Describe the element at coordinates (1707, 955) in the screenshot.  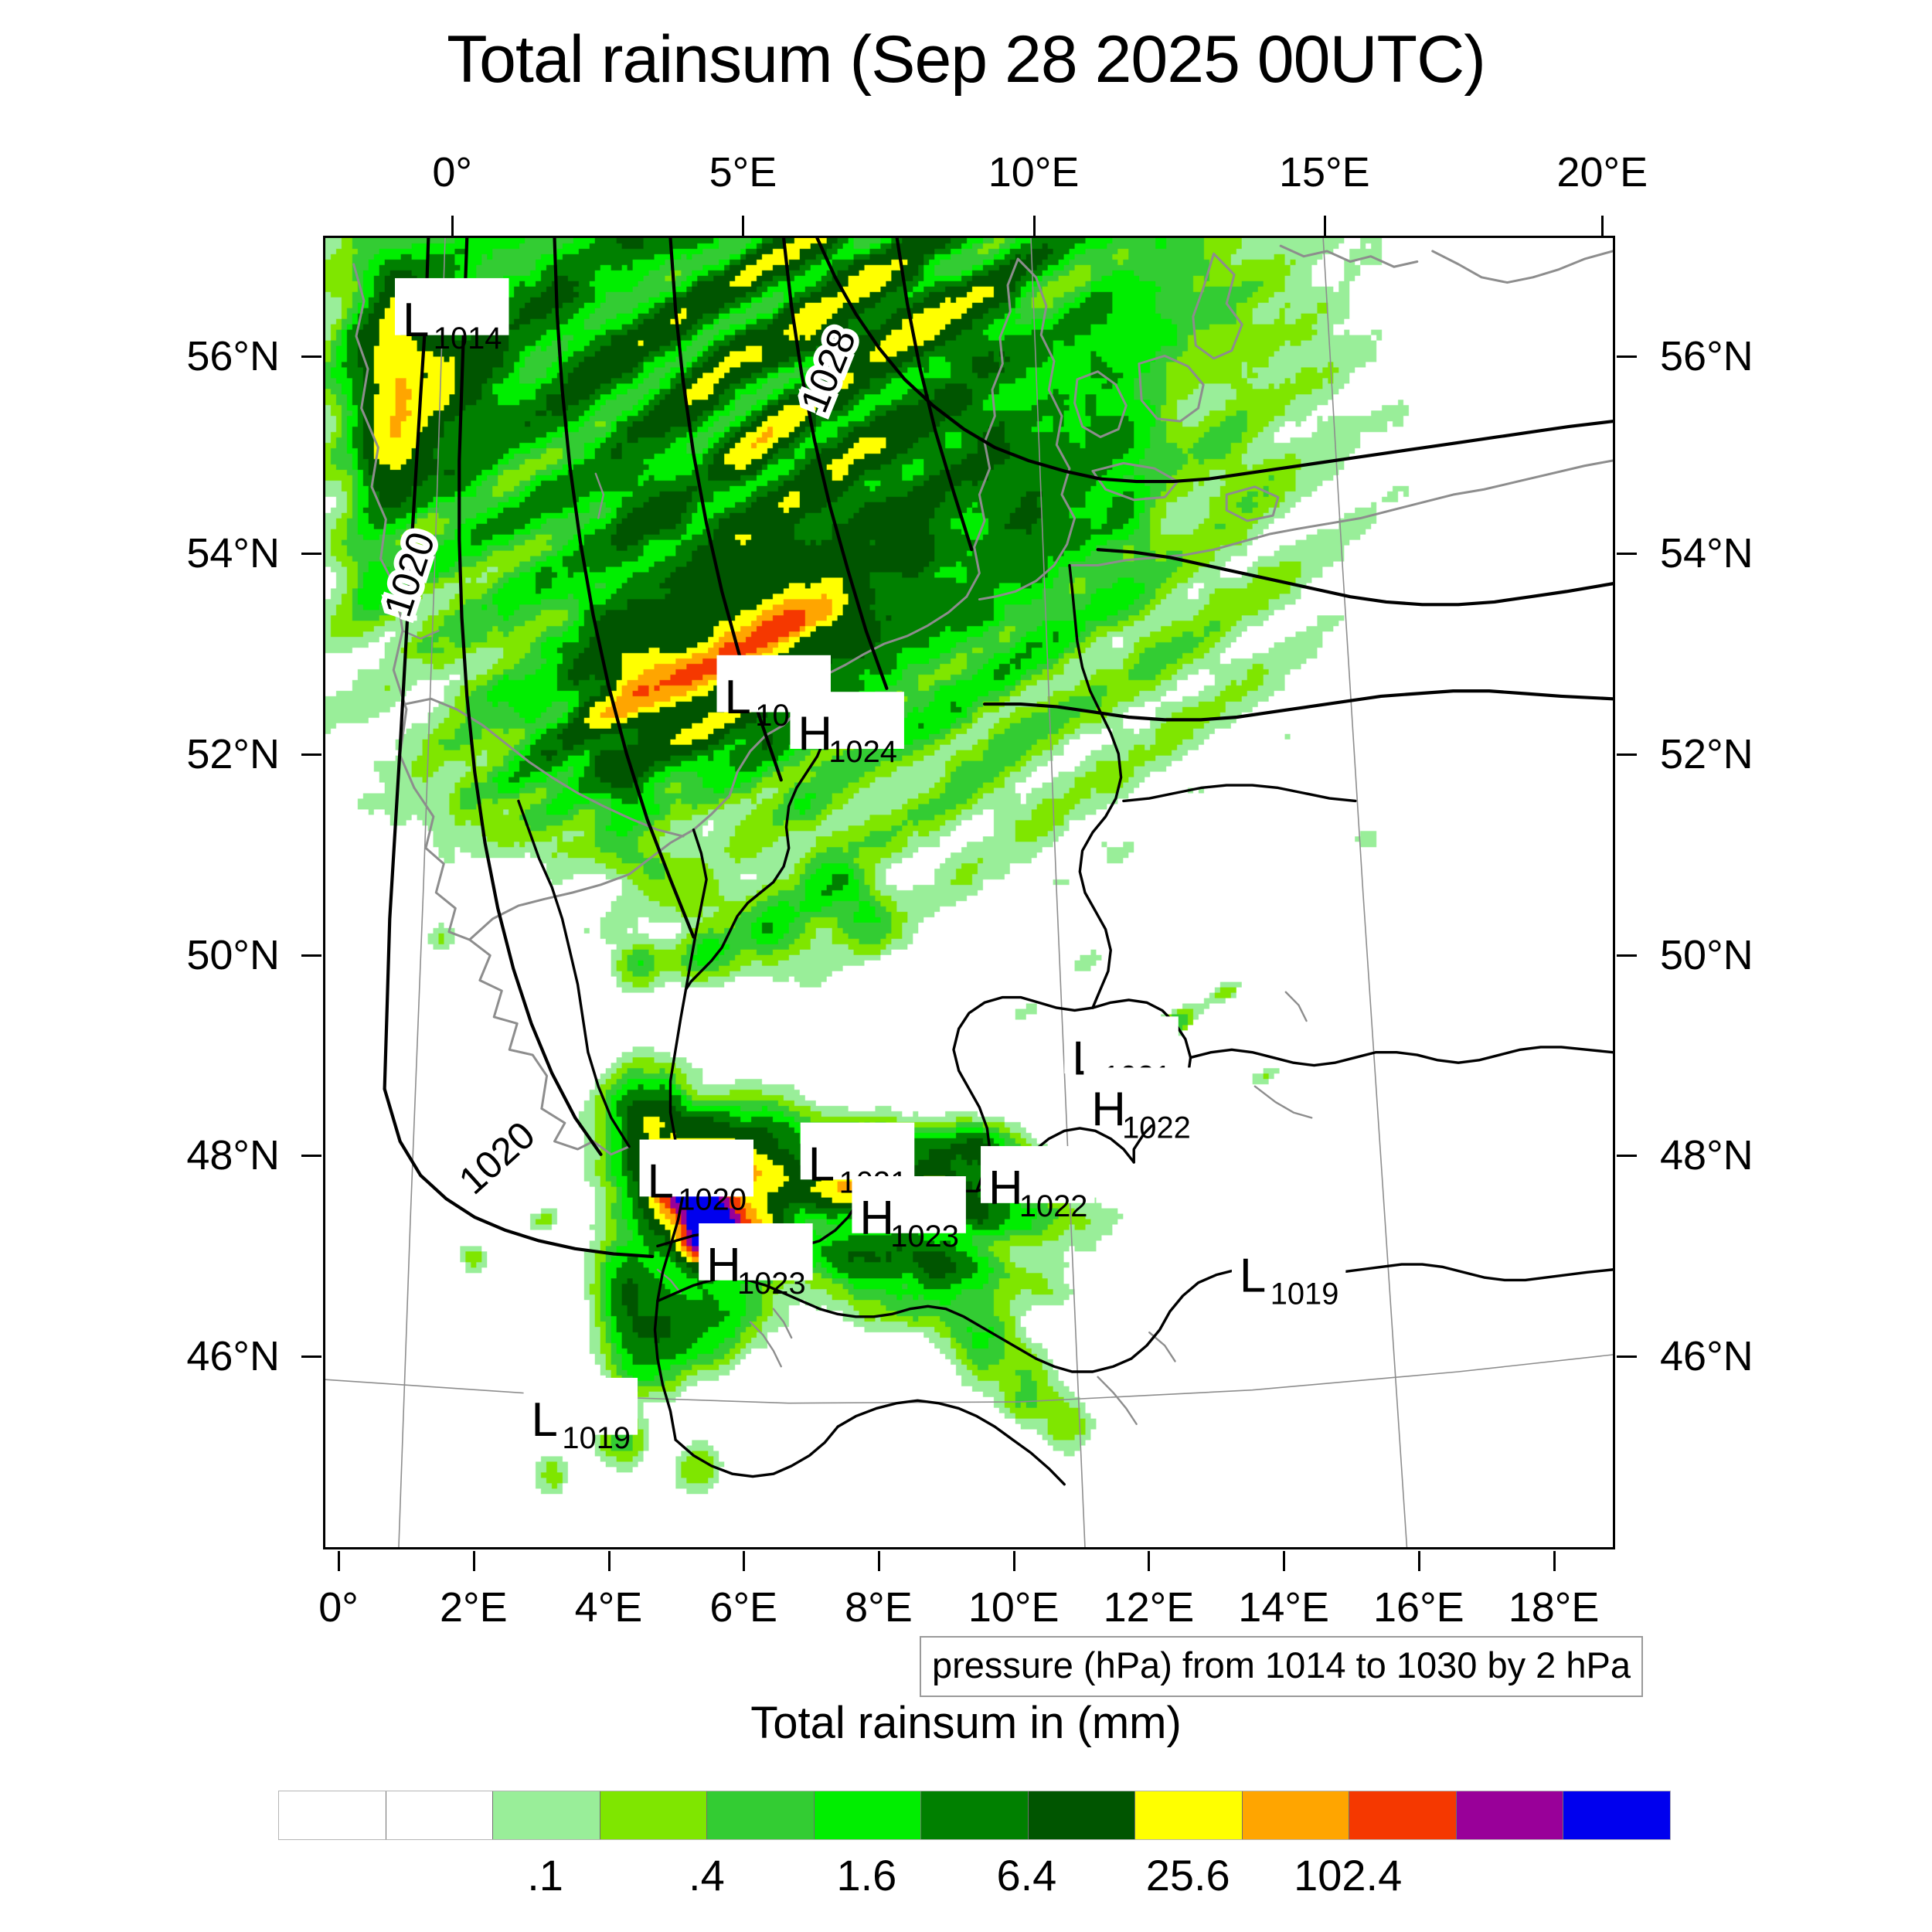
I see `lat-tick-right-3: 50°N` at that location.